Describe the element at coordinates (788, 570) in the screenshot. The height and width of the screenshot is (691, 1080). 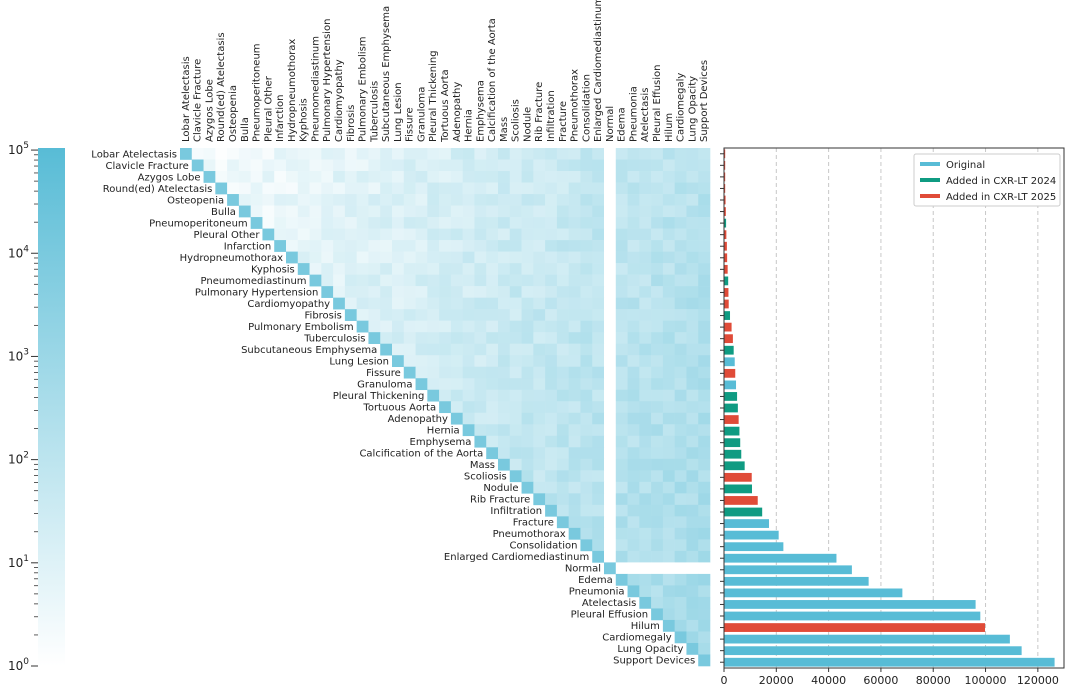
I see `bar-normal` at that location.